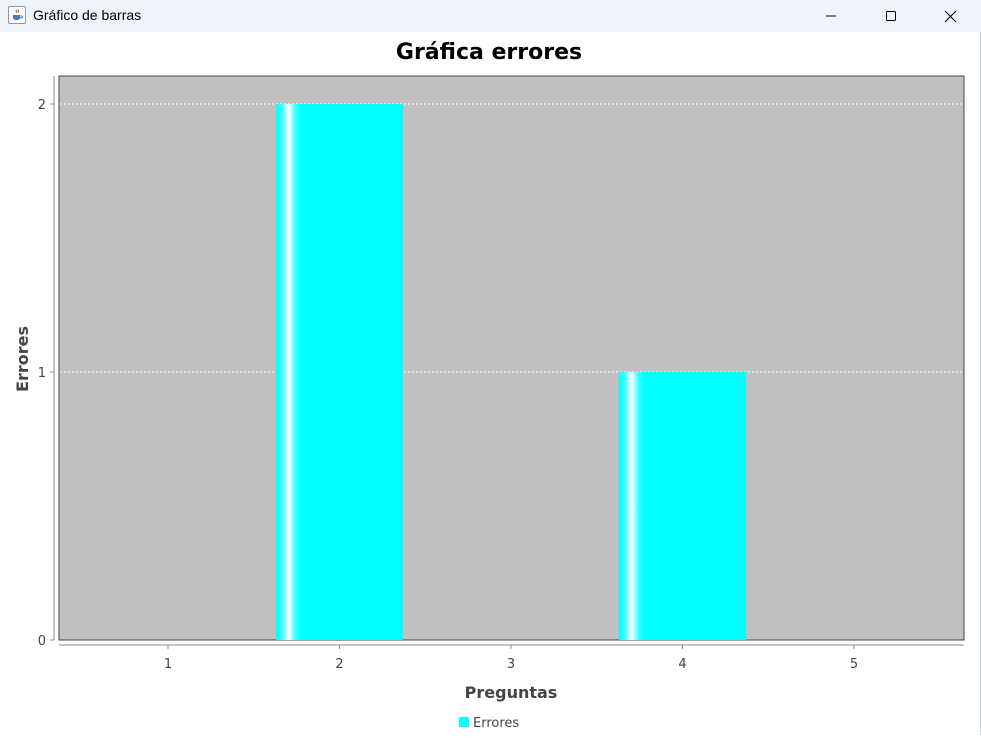 The image size is (981, 739). I want to click on close-icon, so click(950, 16).